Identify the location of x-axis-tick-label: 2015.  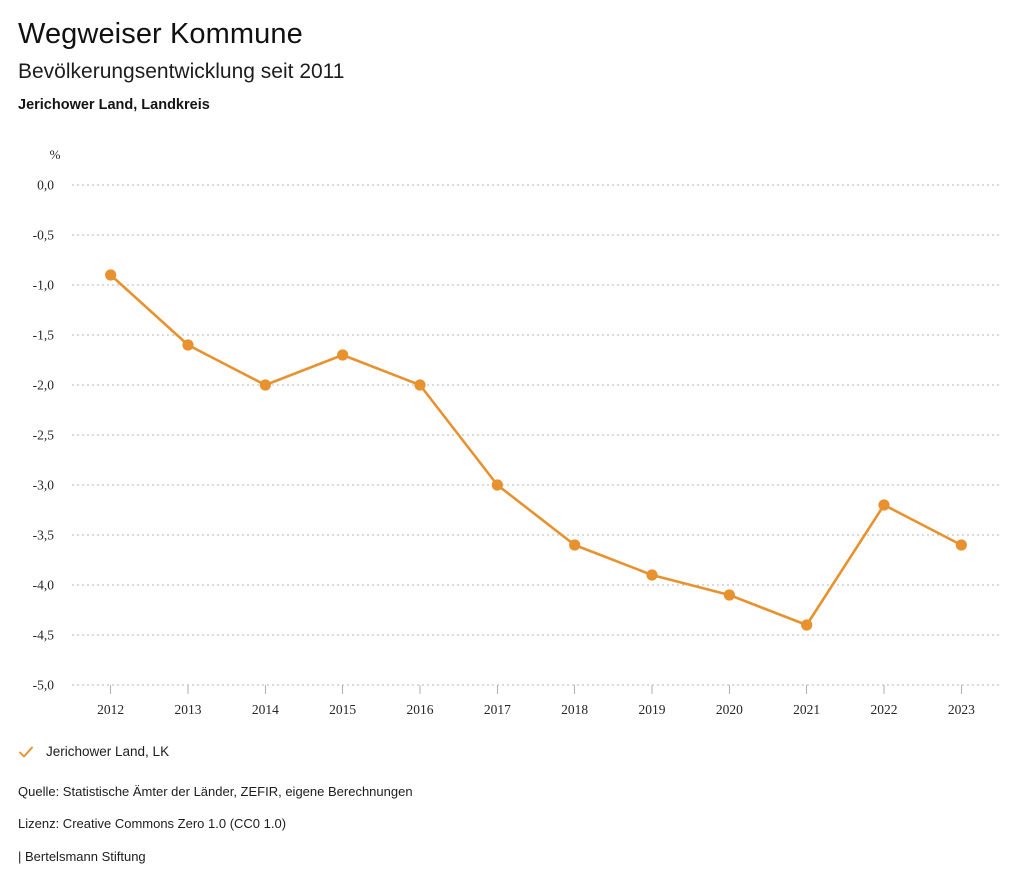
(342, 709).